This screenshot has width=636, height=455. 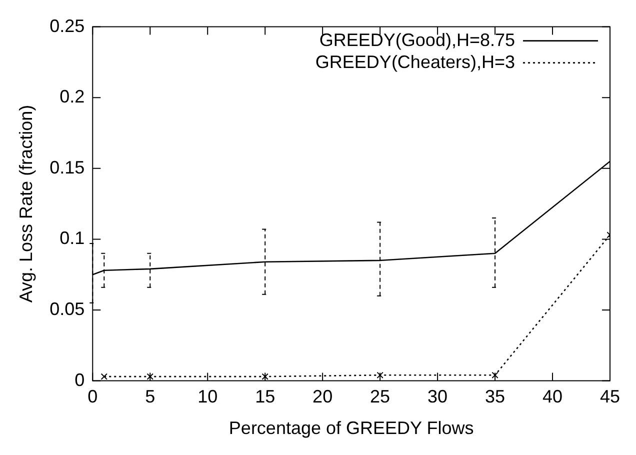 I want to click on y-tick-label: 0.25, so click(x=67, y=26).